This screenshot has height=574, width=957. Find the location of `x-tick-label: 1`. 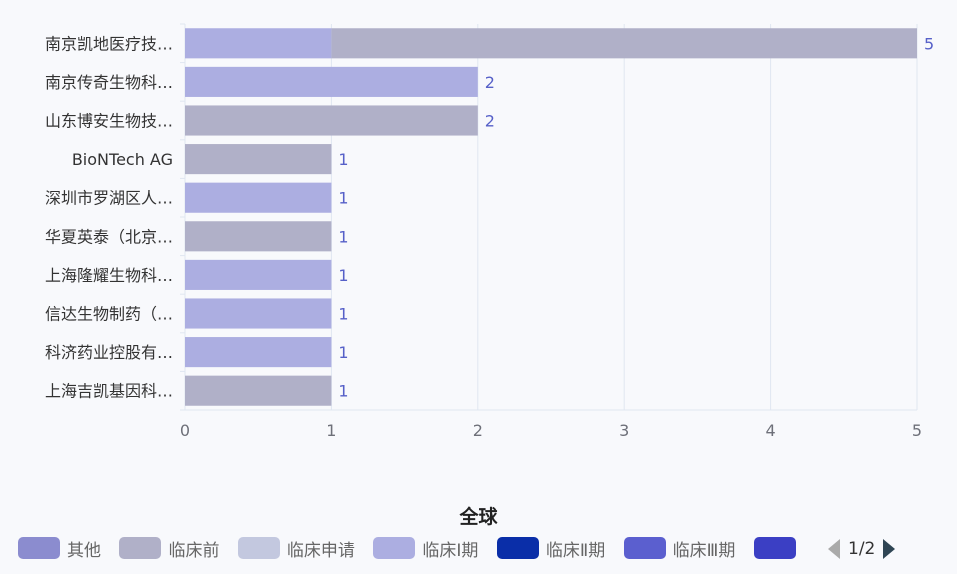

x-tick-label: 1 is located at coordinates (331, 430).